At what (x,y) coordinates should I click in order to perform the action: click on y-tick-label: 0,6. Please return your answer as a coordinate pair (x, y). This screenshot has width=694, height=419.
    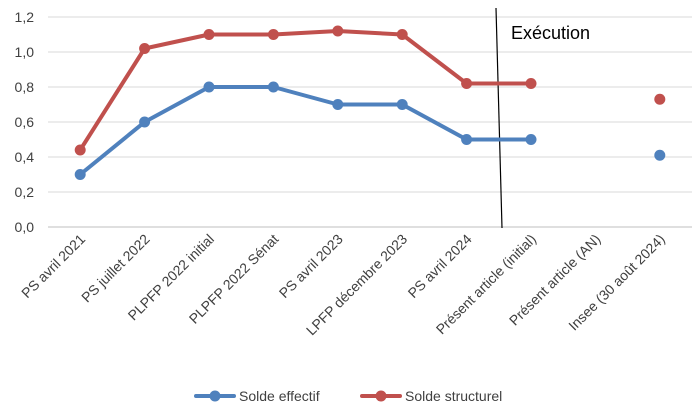
    Looking at the image, I should click on (25, 122).